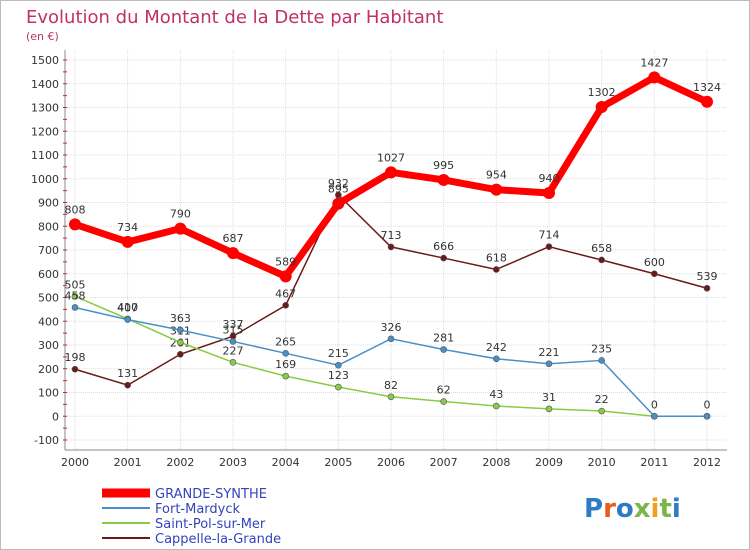 This screenshot has height=550, width=750. What do you see at coordinates (609, 509) in the screenshot?
I see `logo-letter: r` at bounding box center [609, 509].